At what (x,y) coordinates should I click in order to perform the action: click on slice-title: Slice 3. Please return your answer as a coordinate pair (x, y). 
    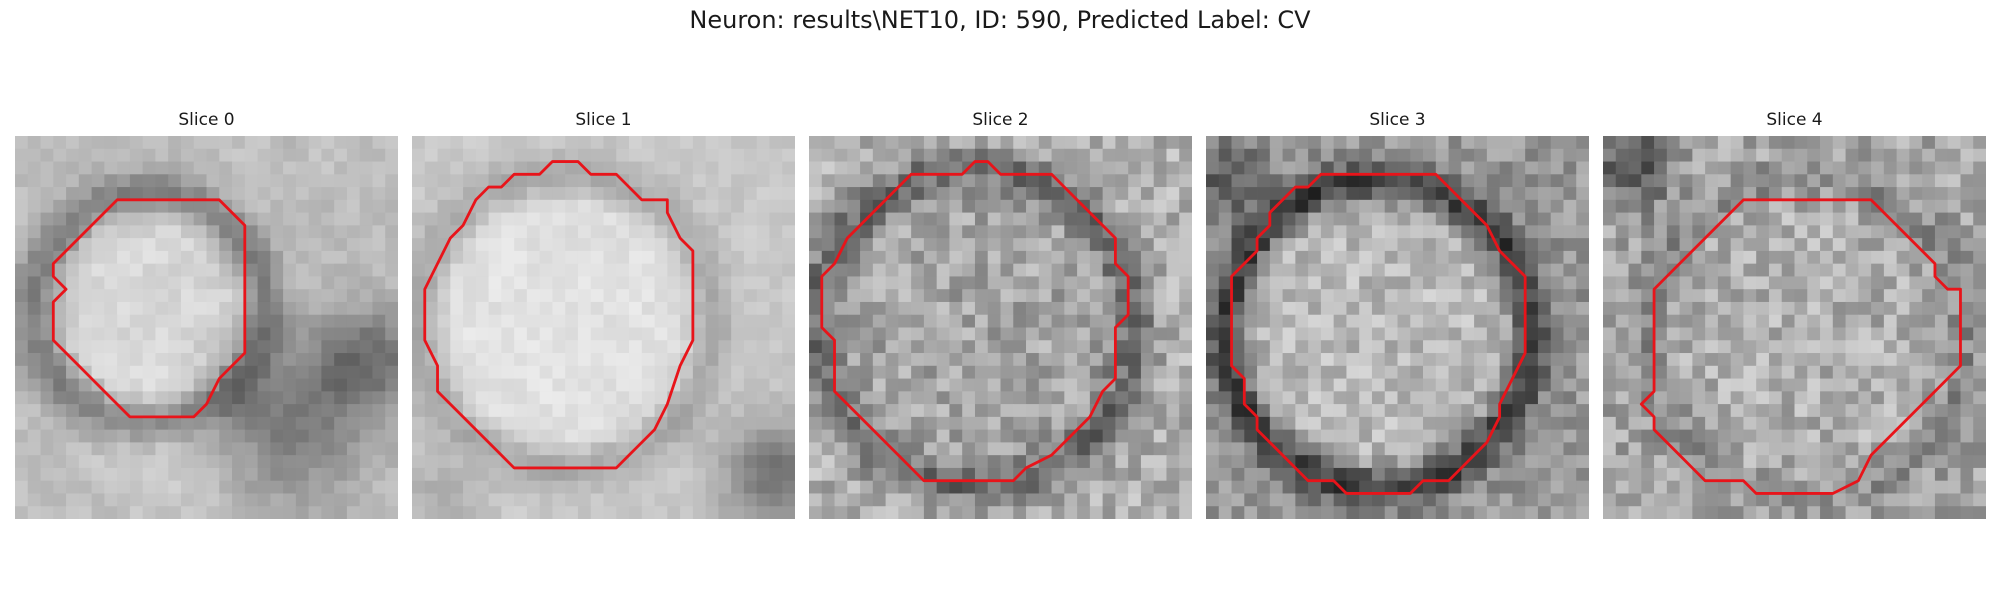
    Looking at the image, I should click on (1397, 120).